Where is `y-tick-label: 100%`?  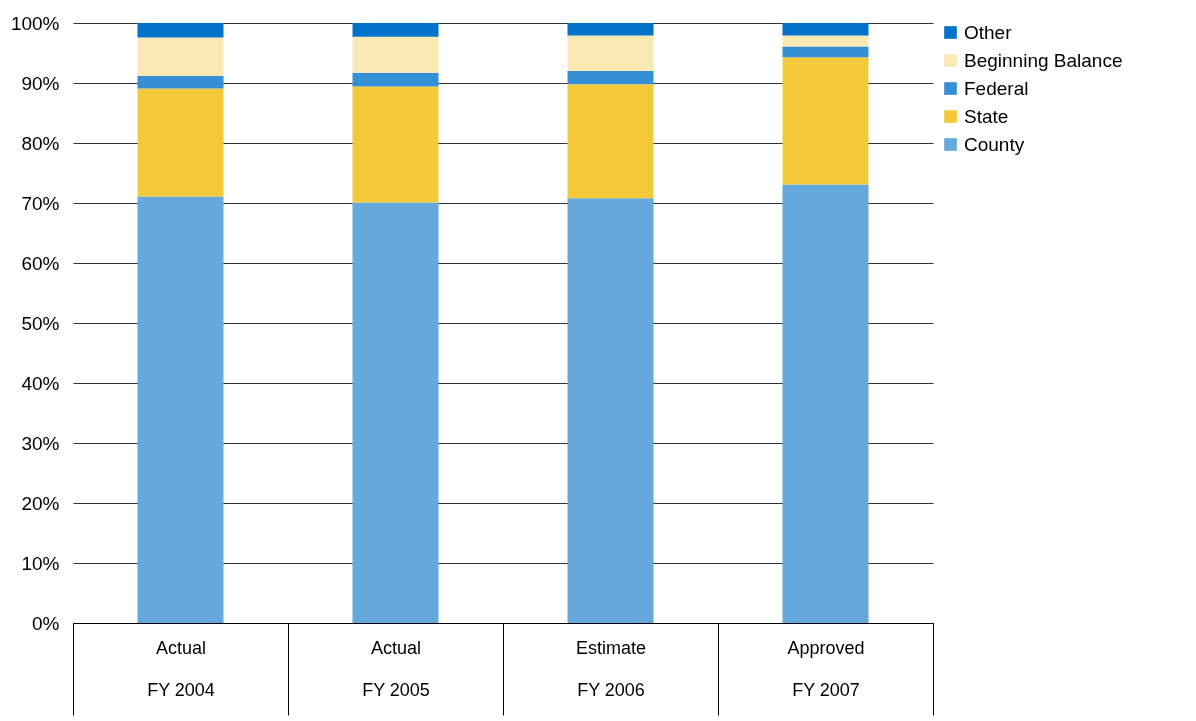
y-tick-label: 100% is located at coordinates (35, 23).